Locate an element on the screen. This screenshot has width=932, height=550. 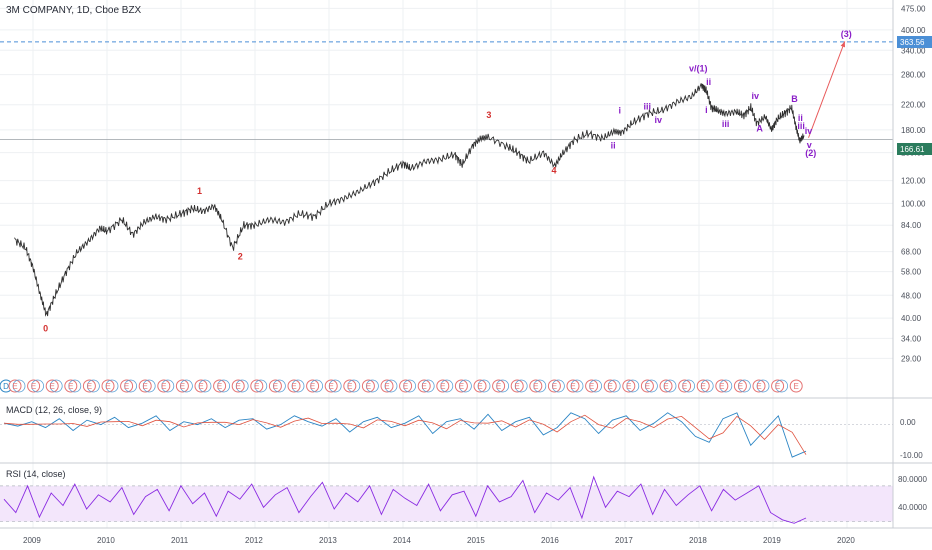
rsi-line is located at coordinates (405, 499).